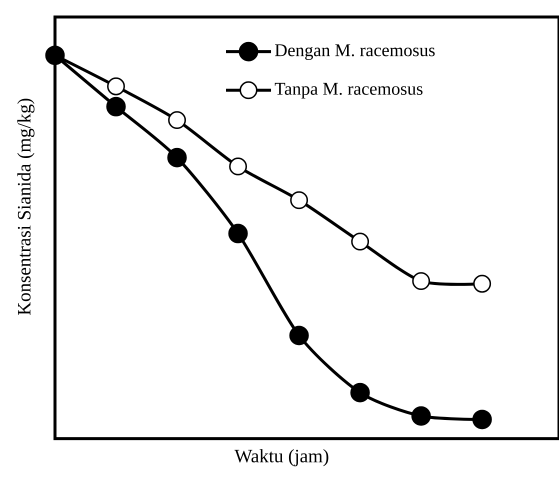 The width and height of the screenshot is (559, 478). What do you see at coordinates (348, 90) in the screenshot?
I see `legend-label: Tanpa M. racemosus` at bounding box center [348, 90].